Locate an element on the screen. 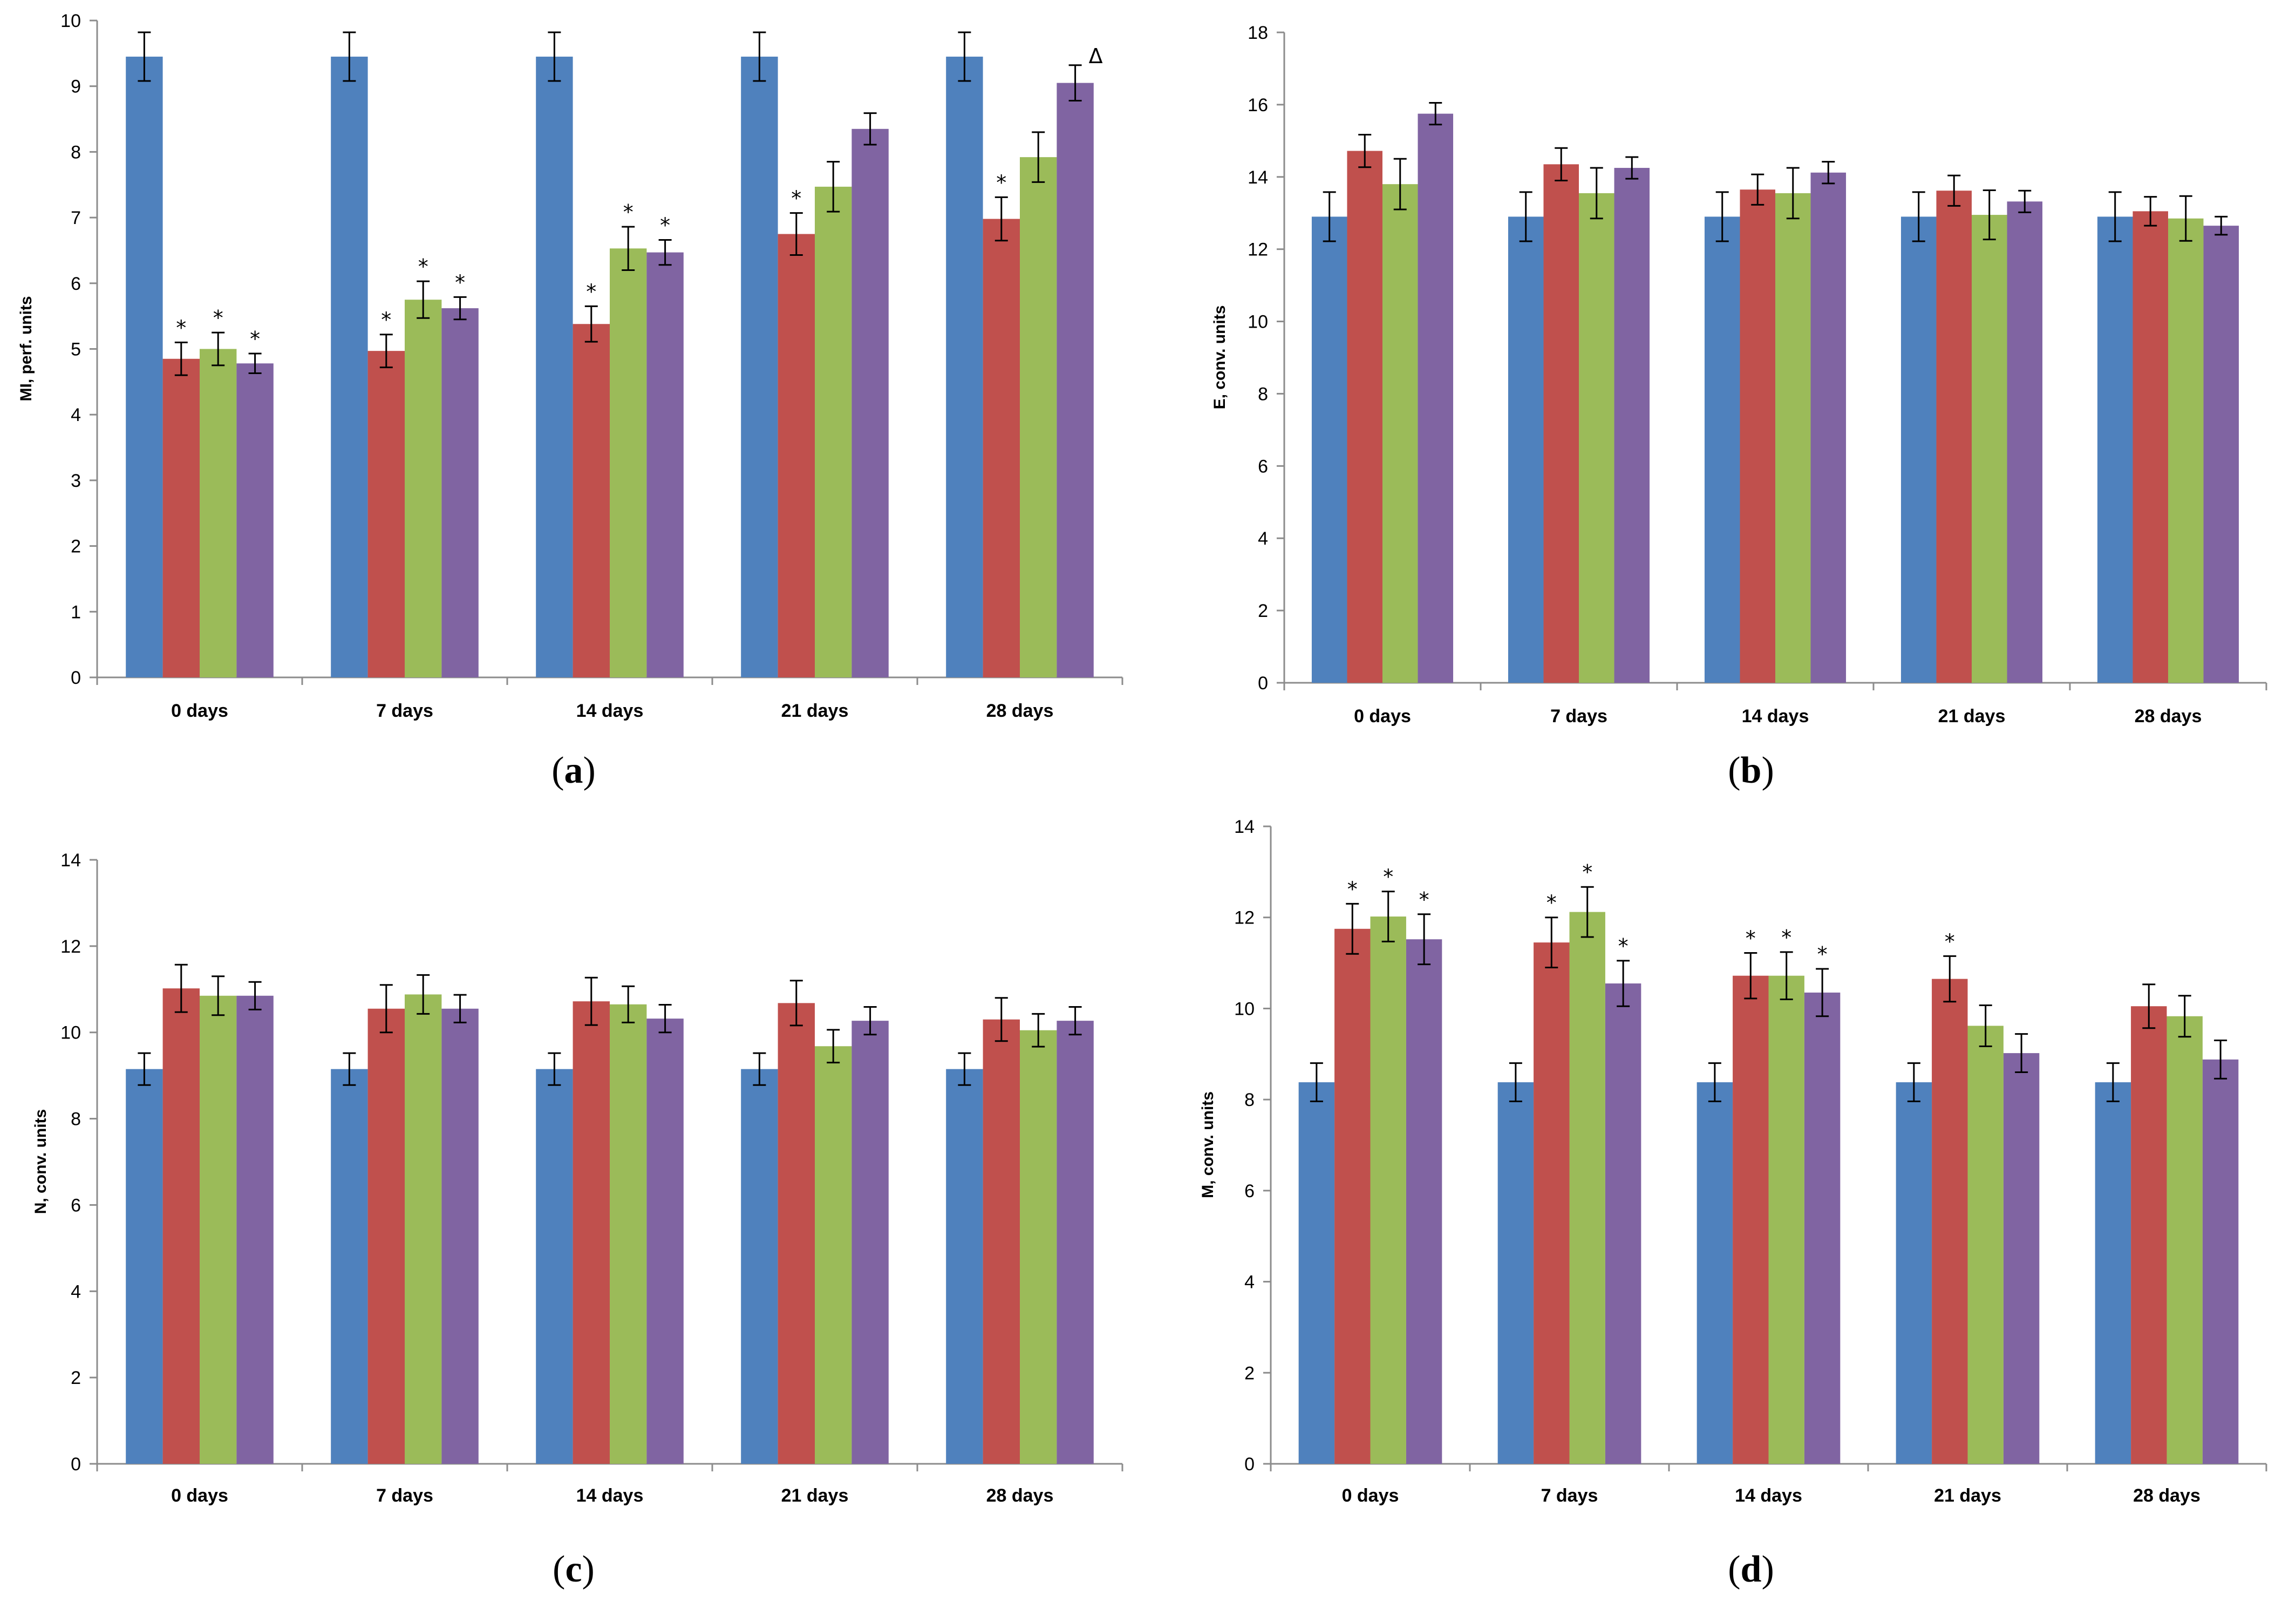 The height and width of the screenshot is (1602, 2296). y-tick-label: 3 is located at coordinates (76, 481).